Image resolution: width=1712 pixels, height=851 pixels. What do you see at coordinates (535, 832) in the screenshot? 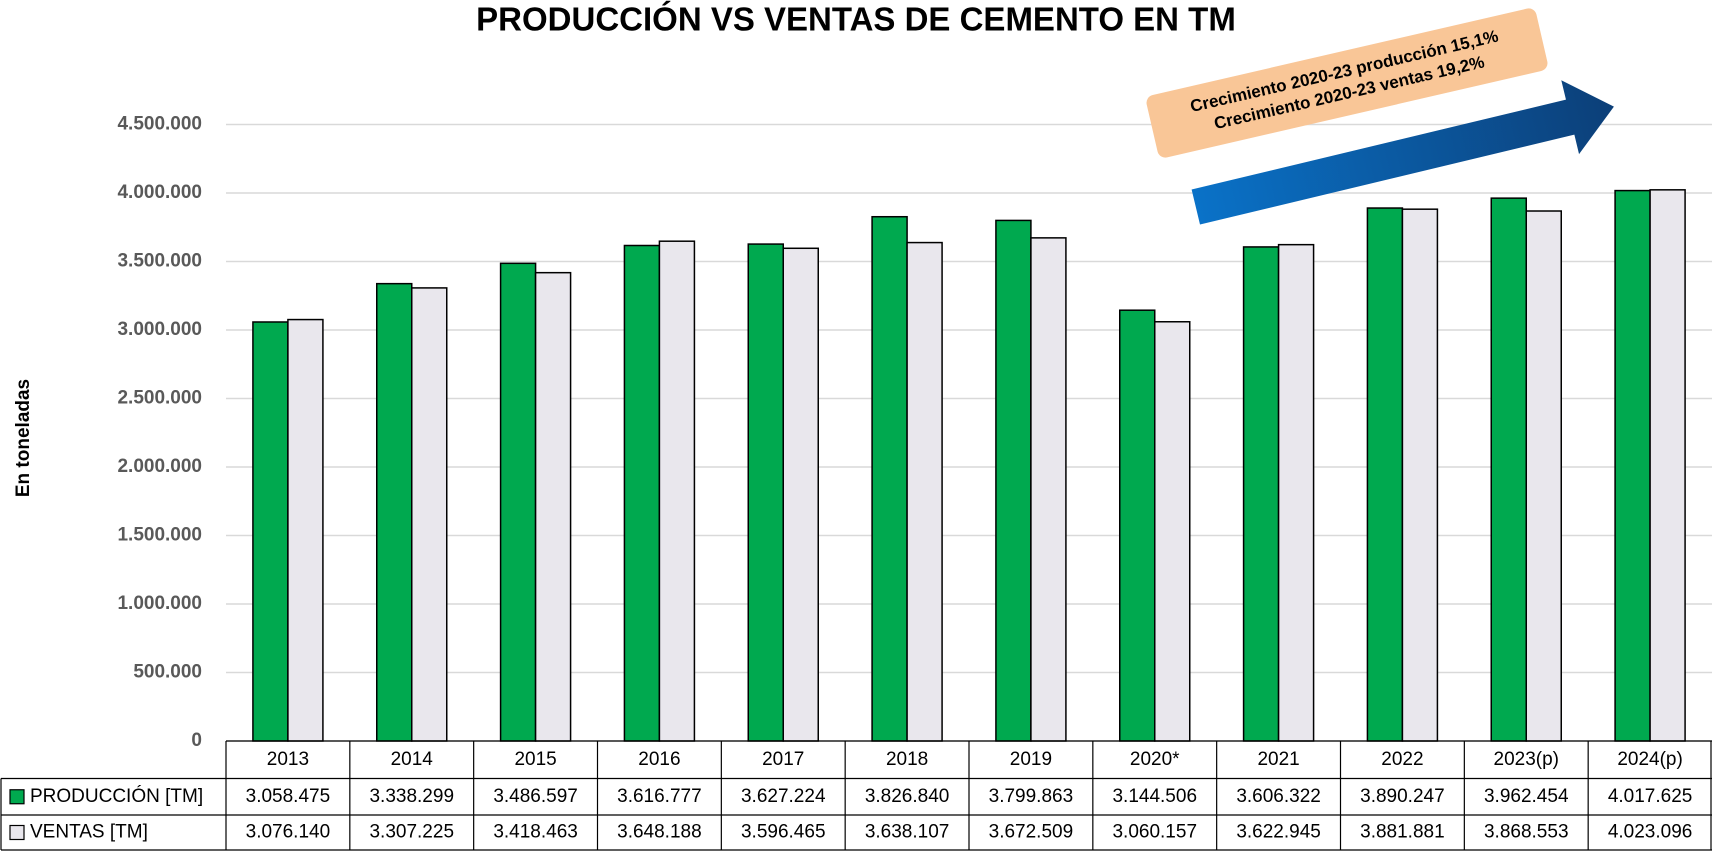
I see `table-value: 3.418.463` at bounding box center [535, 832].